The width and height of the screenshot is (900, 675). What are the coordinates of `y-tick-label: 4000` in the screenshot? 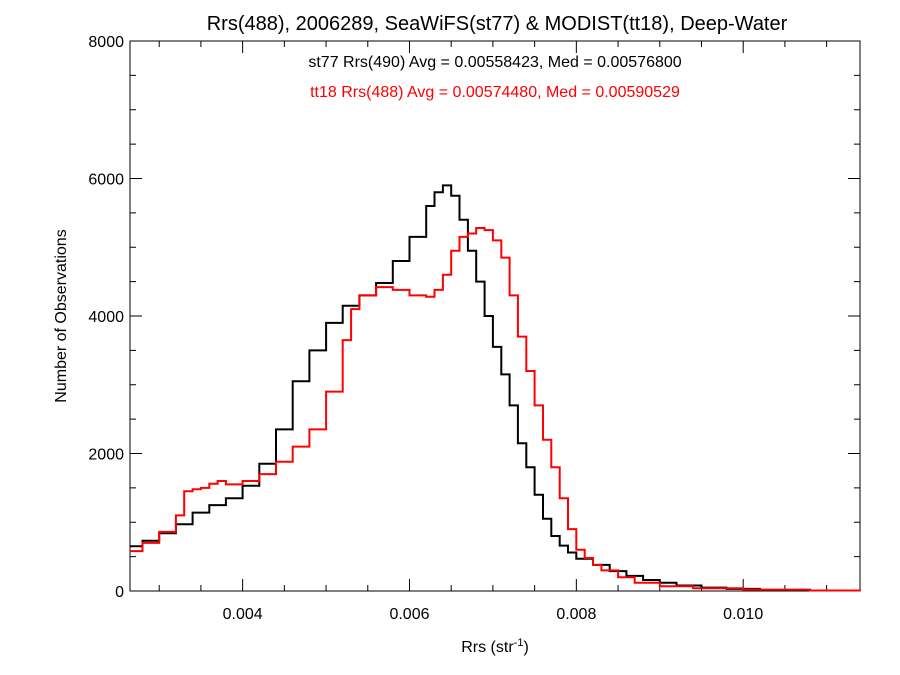 It's located at (106, 317).